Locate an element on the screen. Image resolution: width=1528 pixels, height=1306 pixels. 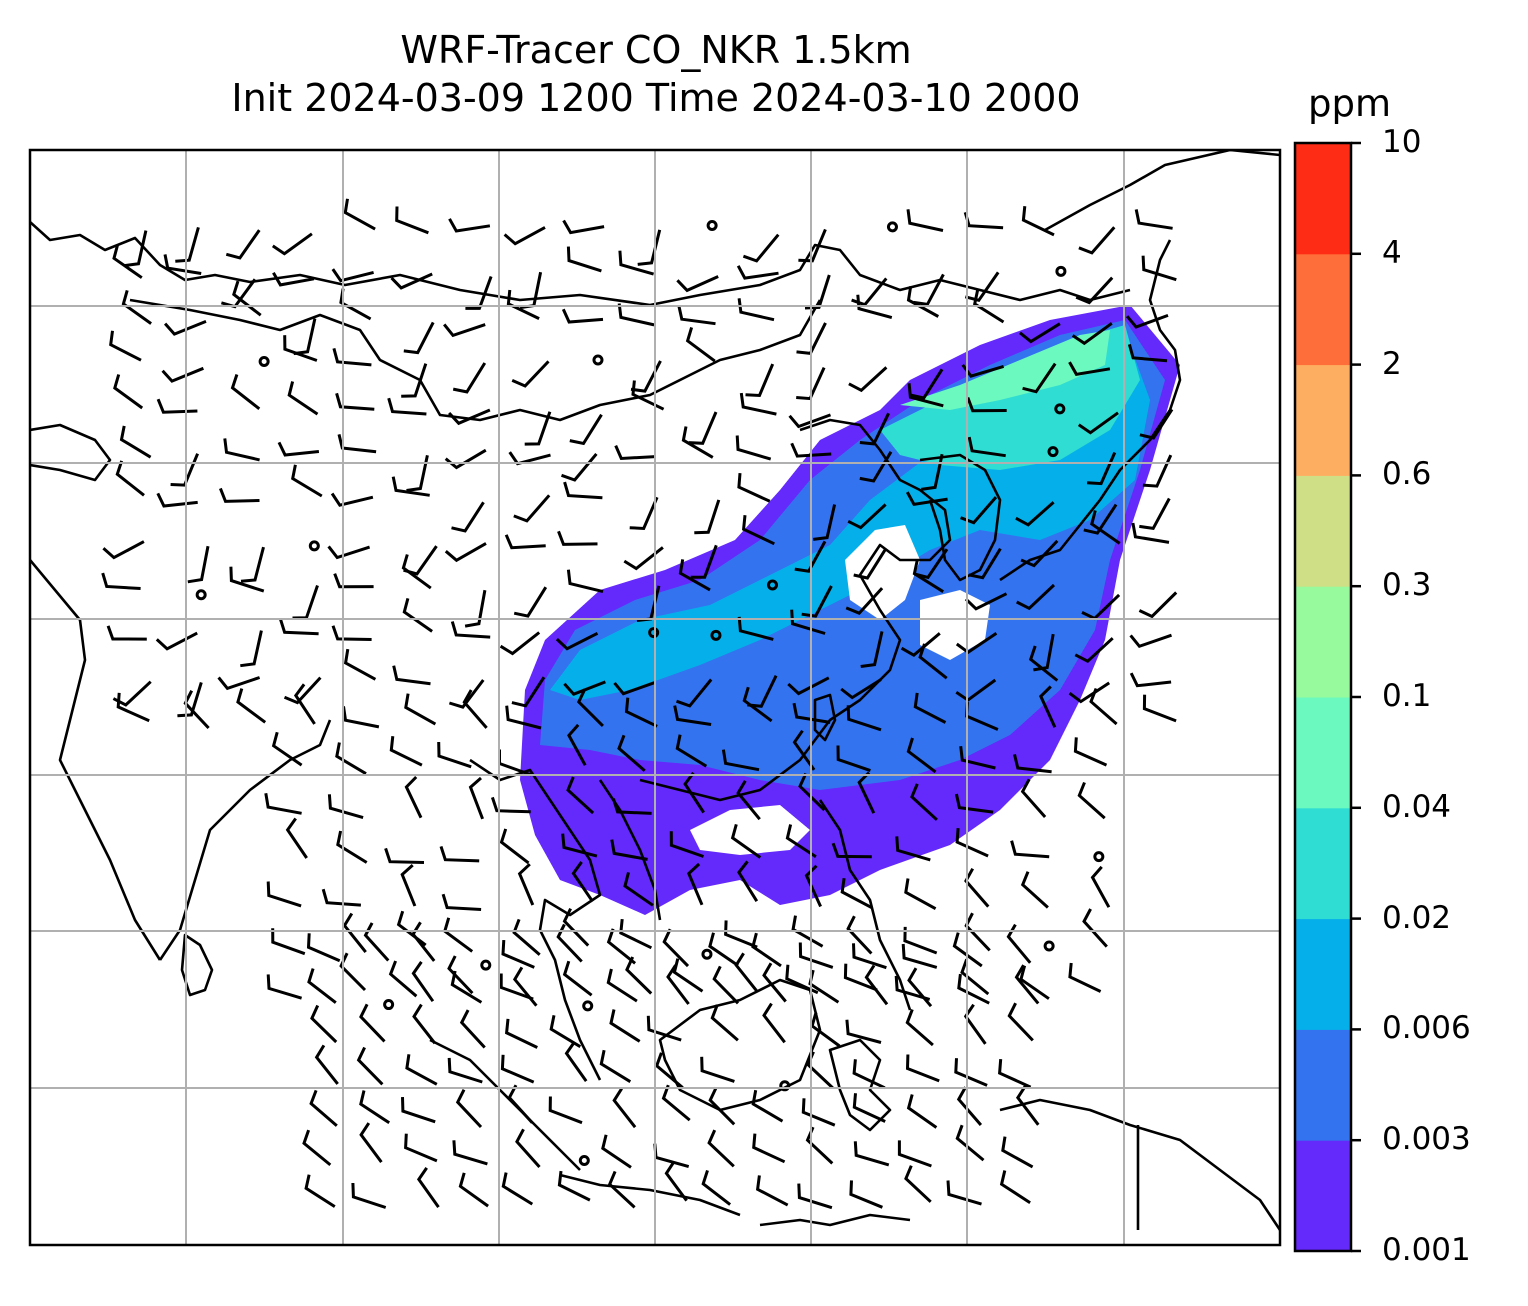
colorbar-tick-label: 0.02 is located at coordinates (1417, 917).